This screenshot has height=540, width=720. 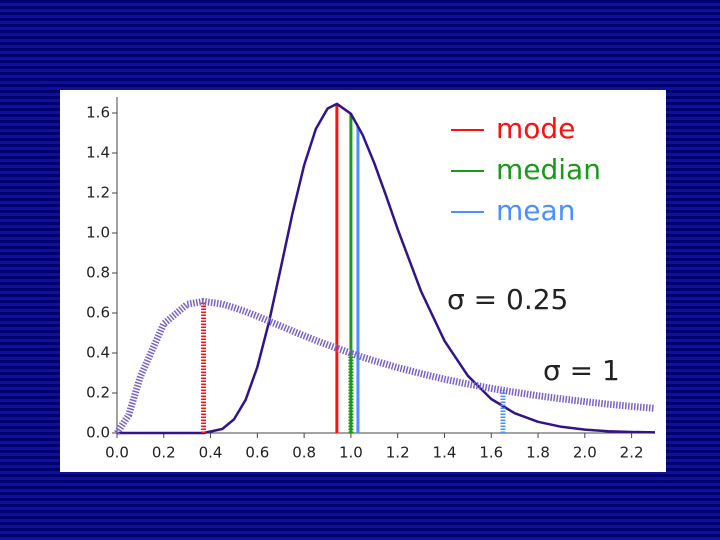 I want to click on x-tick-label: 1.4, so click(x=445, y=453).